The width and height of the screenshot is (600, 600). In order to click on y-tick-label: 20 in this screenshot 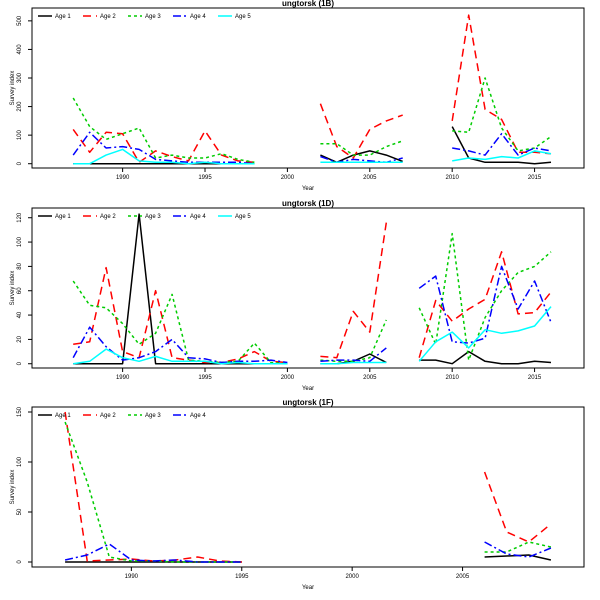, I will do `click(20, 338)`.